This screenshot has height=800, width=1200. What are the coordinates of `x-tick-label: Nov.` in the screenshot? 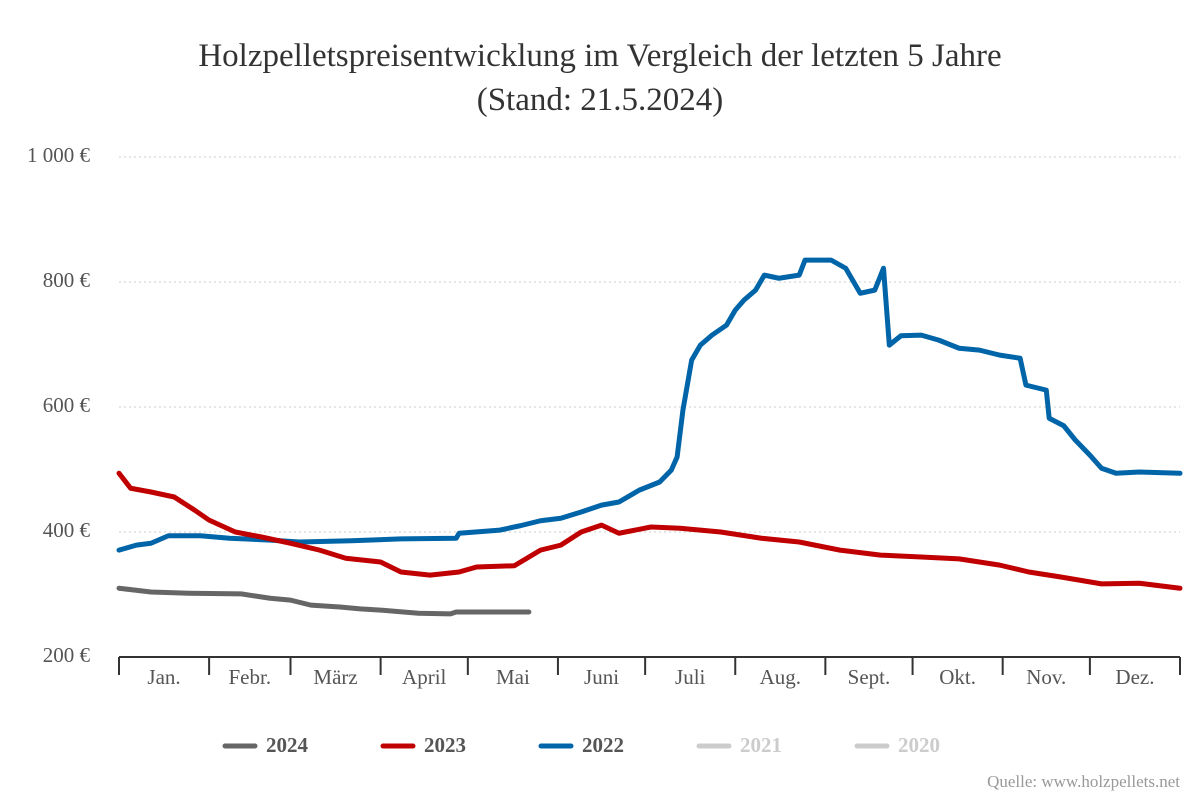 It's located at (1046, 677).